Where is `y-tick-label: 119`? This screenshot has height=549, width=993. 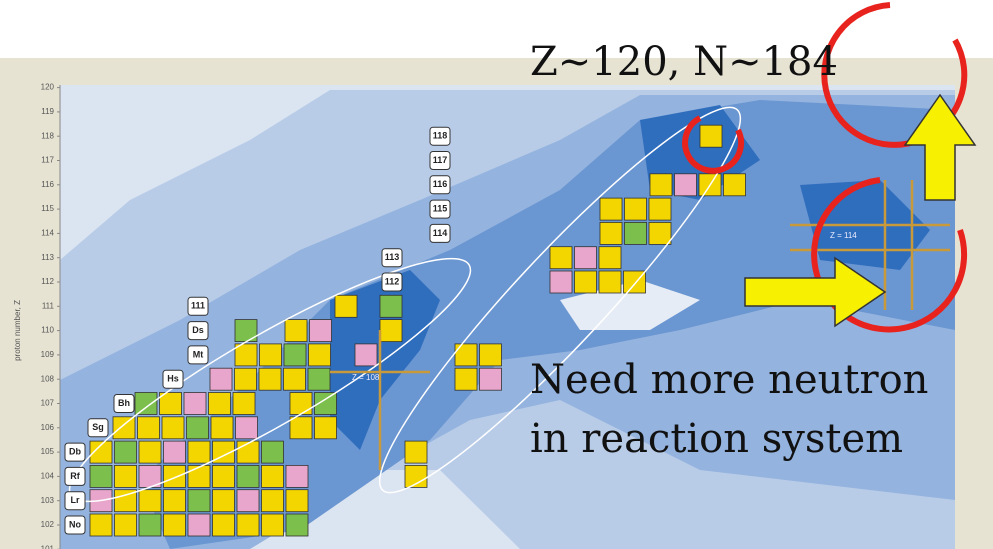 y-tick-label: 119 is located at coordinates (47, 111).